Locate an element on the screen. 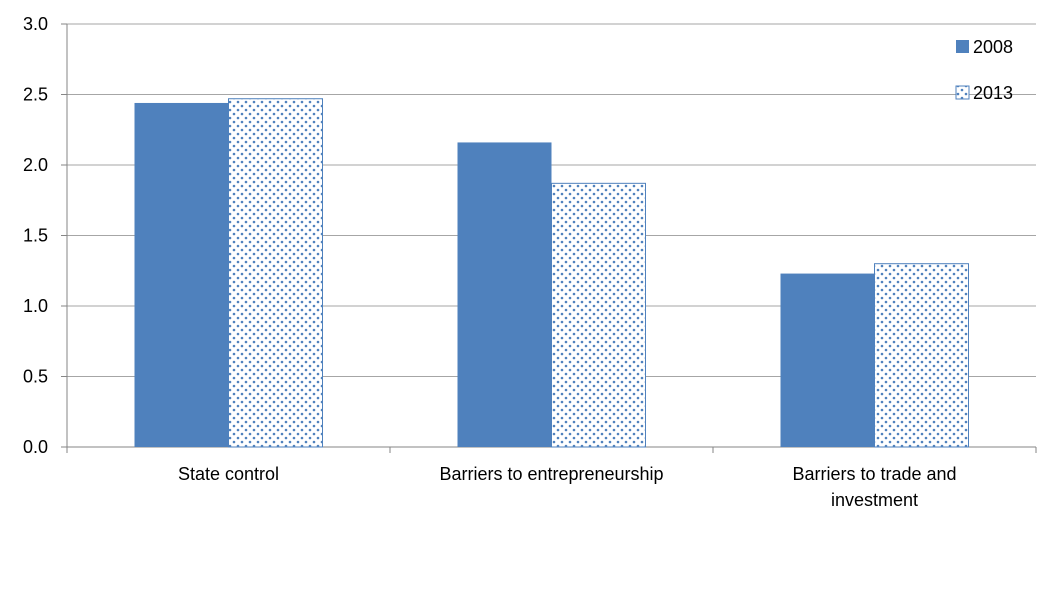 The image size is (1050, 604). x-category-label: investment is located at coordinates (874, 500).